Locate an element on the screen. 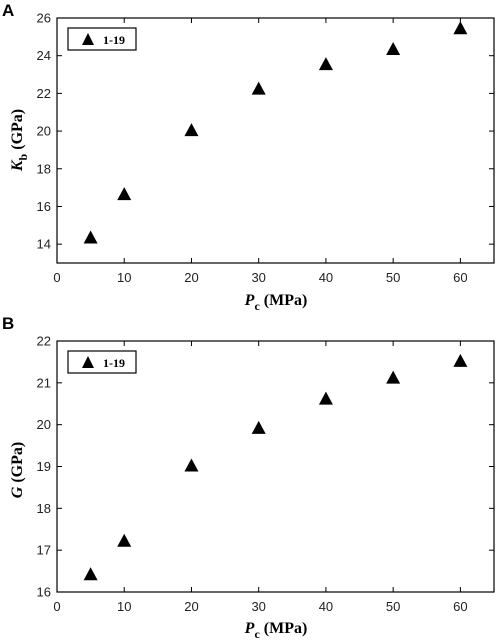 The width and height of the screenshot is (498, 640). y-tick-label: 14 is located at coordinates (44, 244).